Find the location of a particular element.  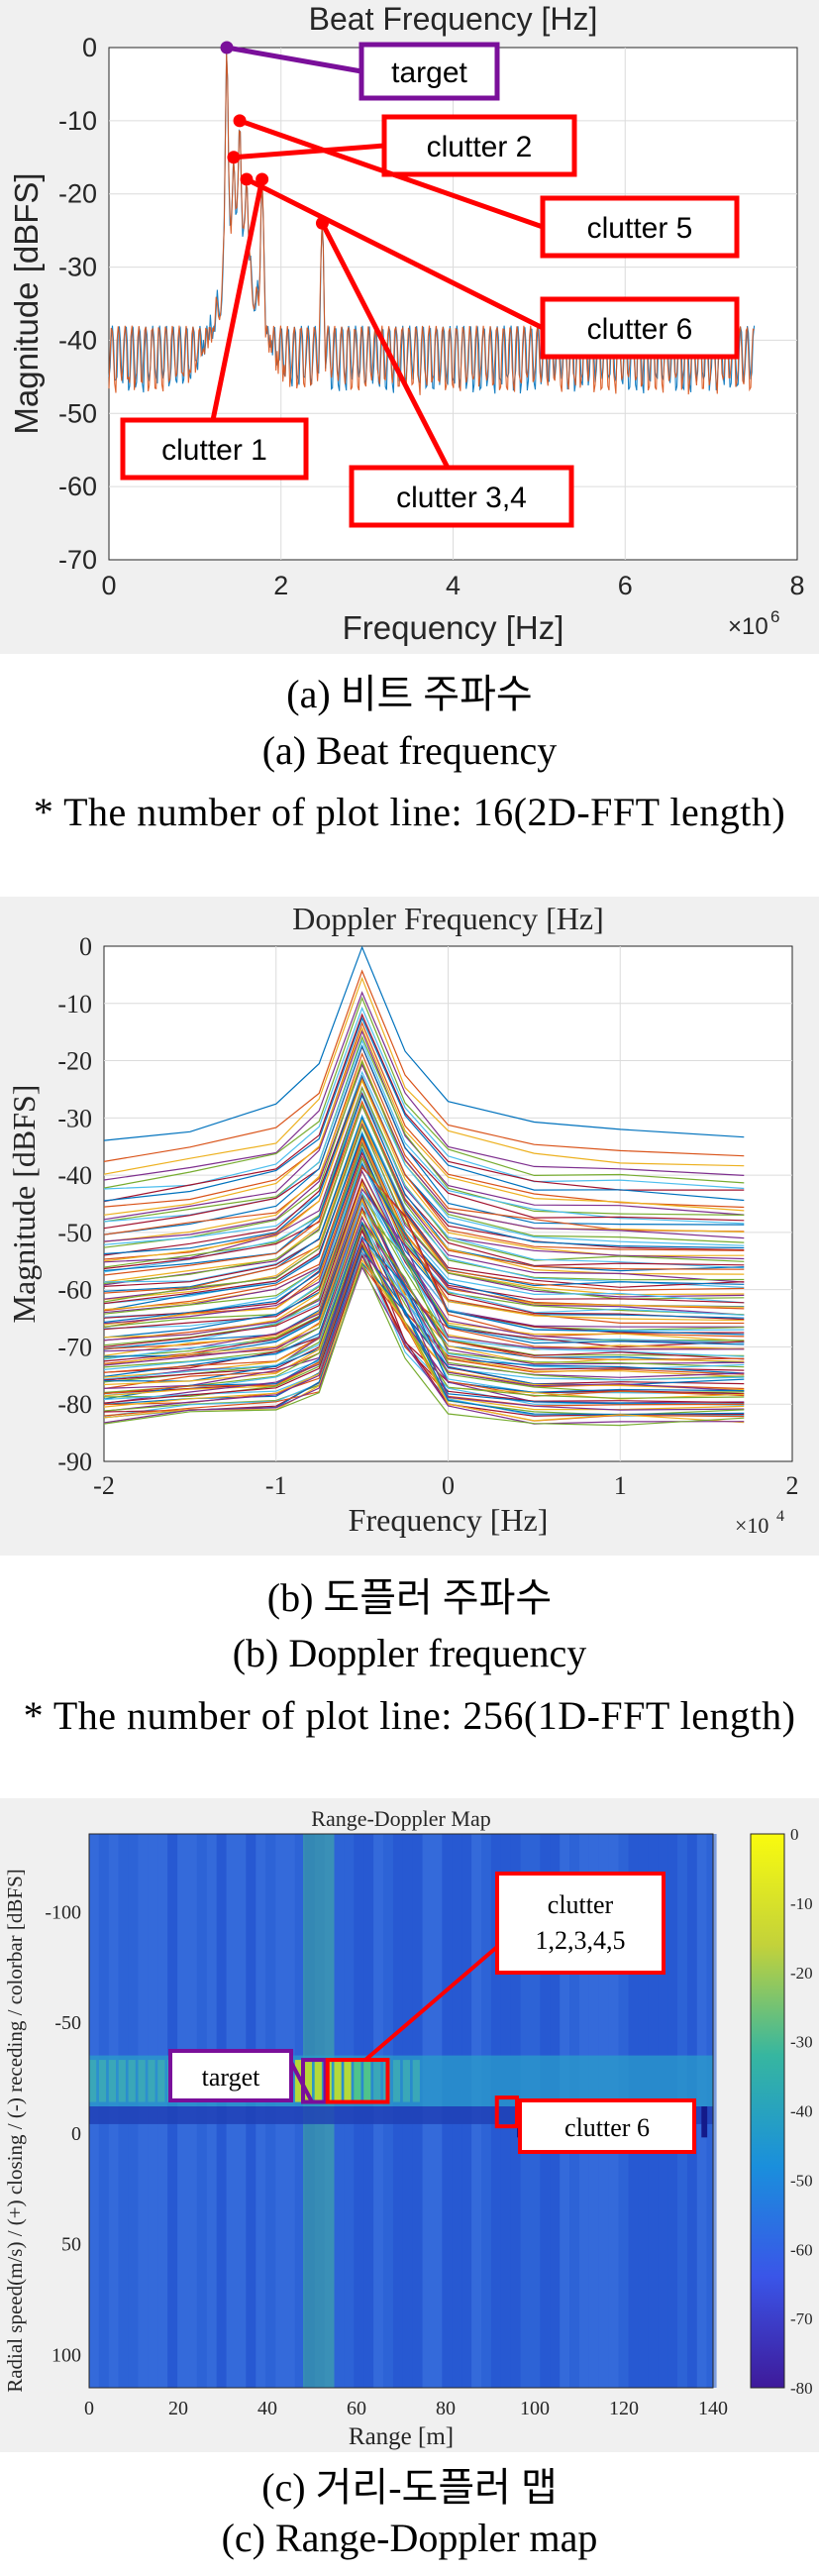

annotation-label: clutter 6 is located at coordinates (607, 2128).